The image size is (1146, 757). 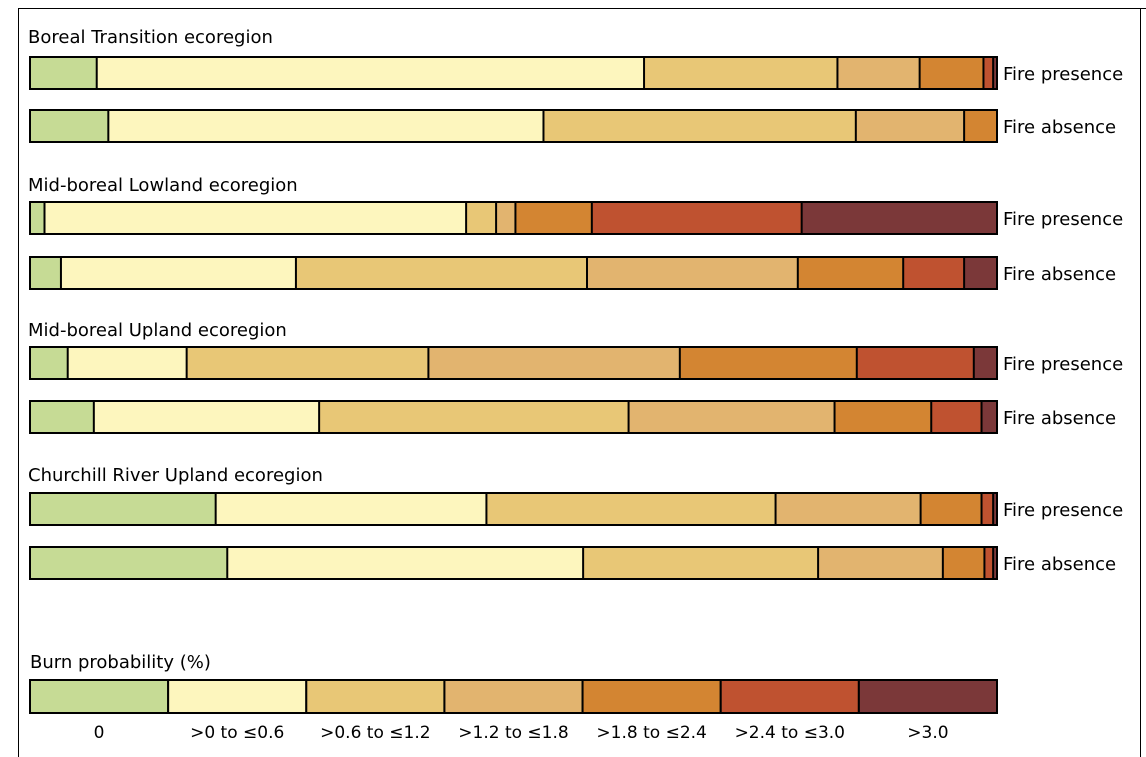 What do you see at coordinates (790, 733) in the screenshot?
I see `legend-label: >2.4 to ≤3.0` at bounding box center [790, 733].